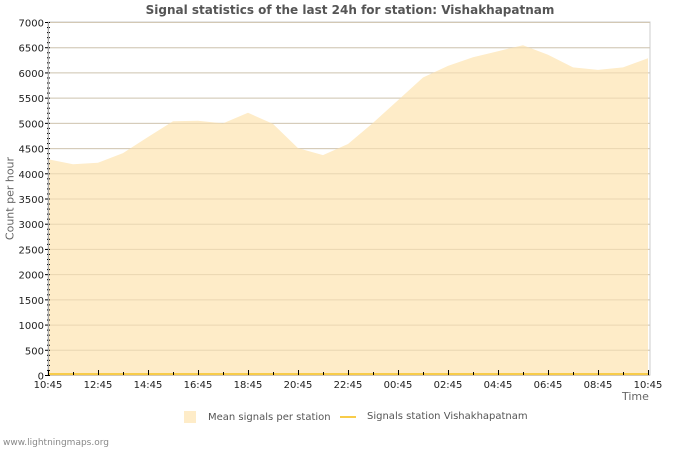  Describe the element at coordinates (31, 301) in the screenshot. I see `svg-text: 1500` at that location.